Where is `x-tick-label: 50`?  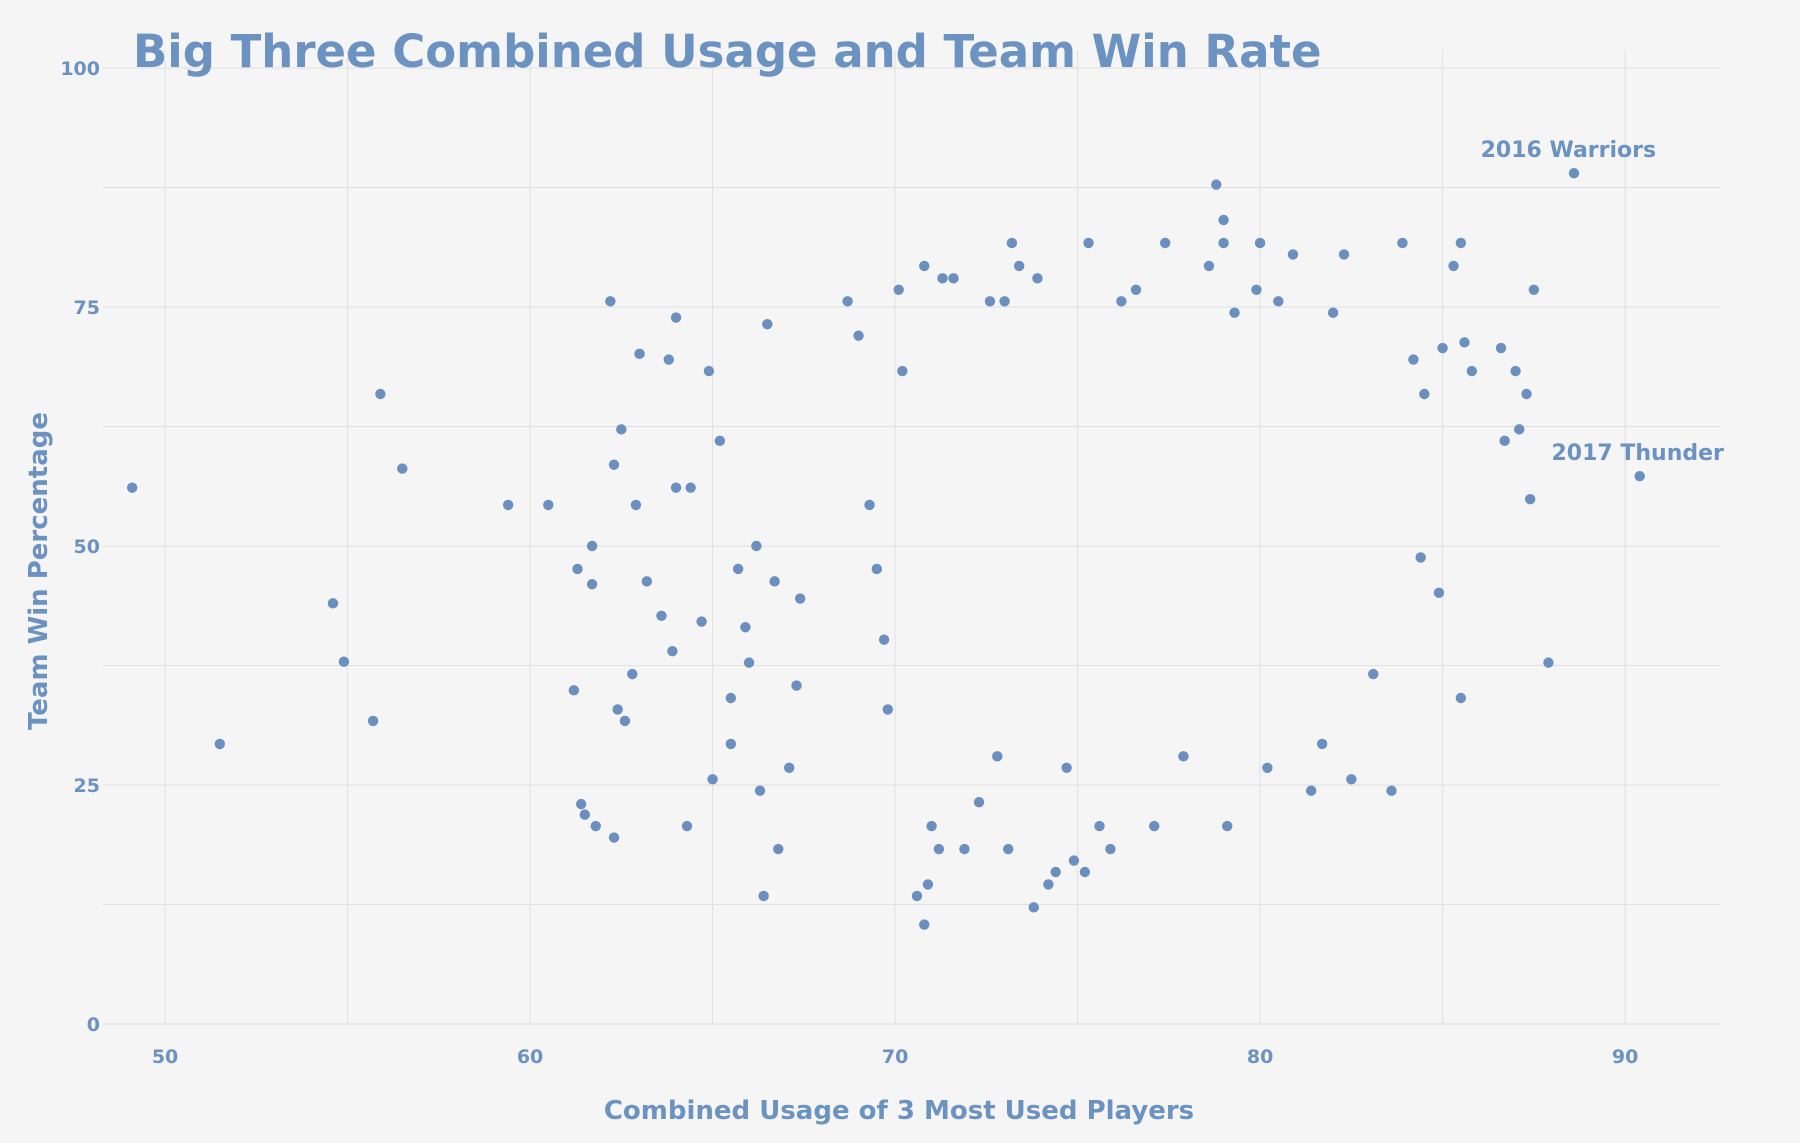
x-tick-label: 50 is located at coordinates (165, 1057).